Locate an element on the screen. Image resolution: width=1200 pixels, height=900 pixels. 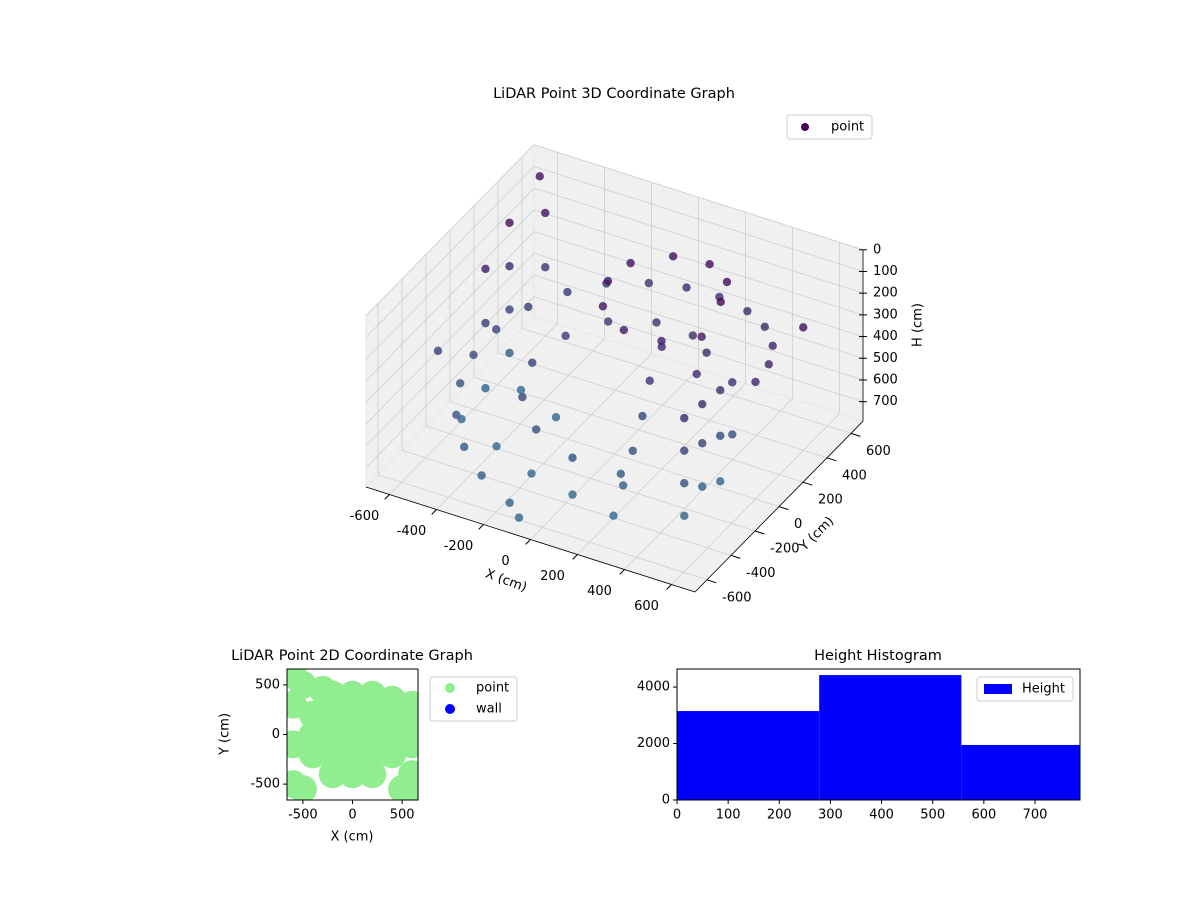
y-tick-label: -400 is located at coordinates (761, 573).